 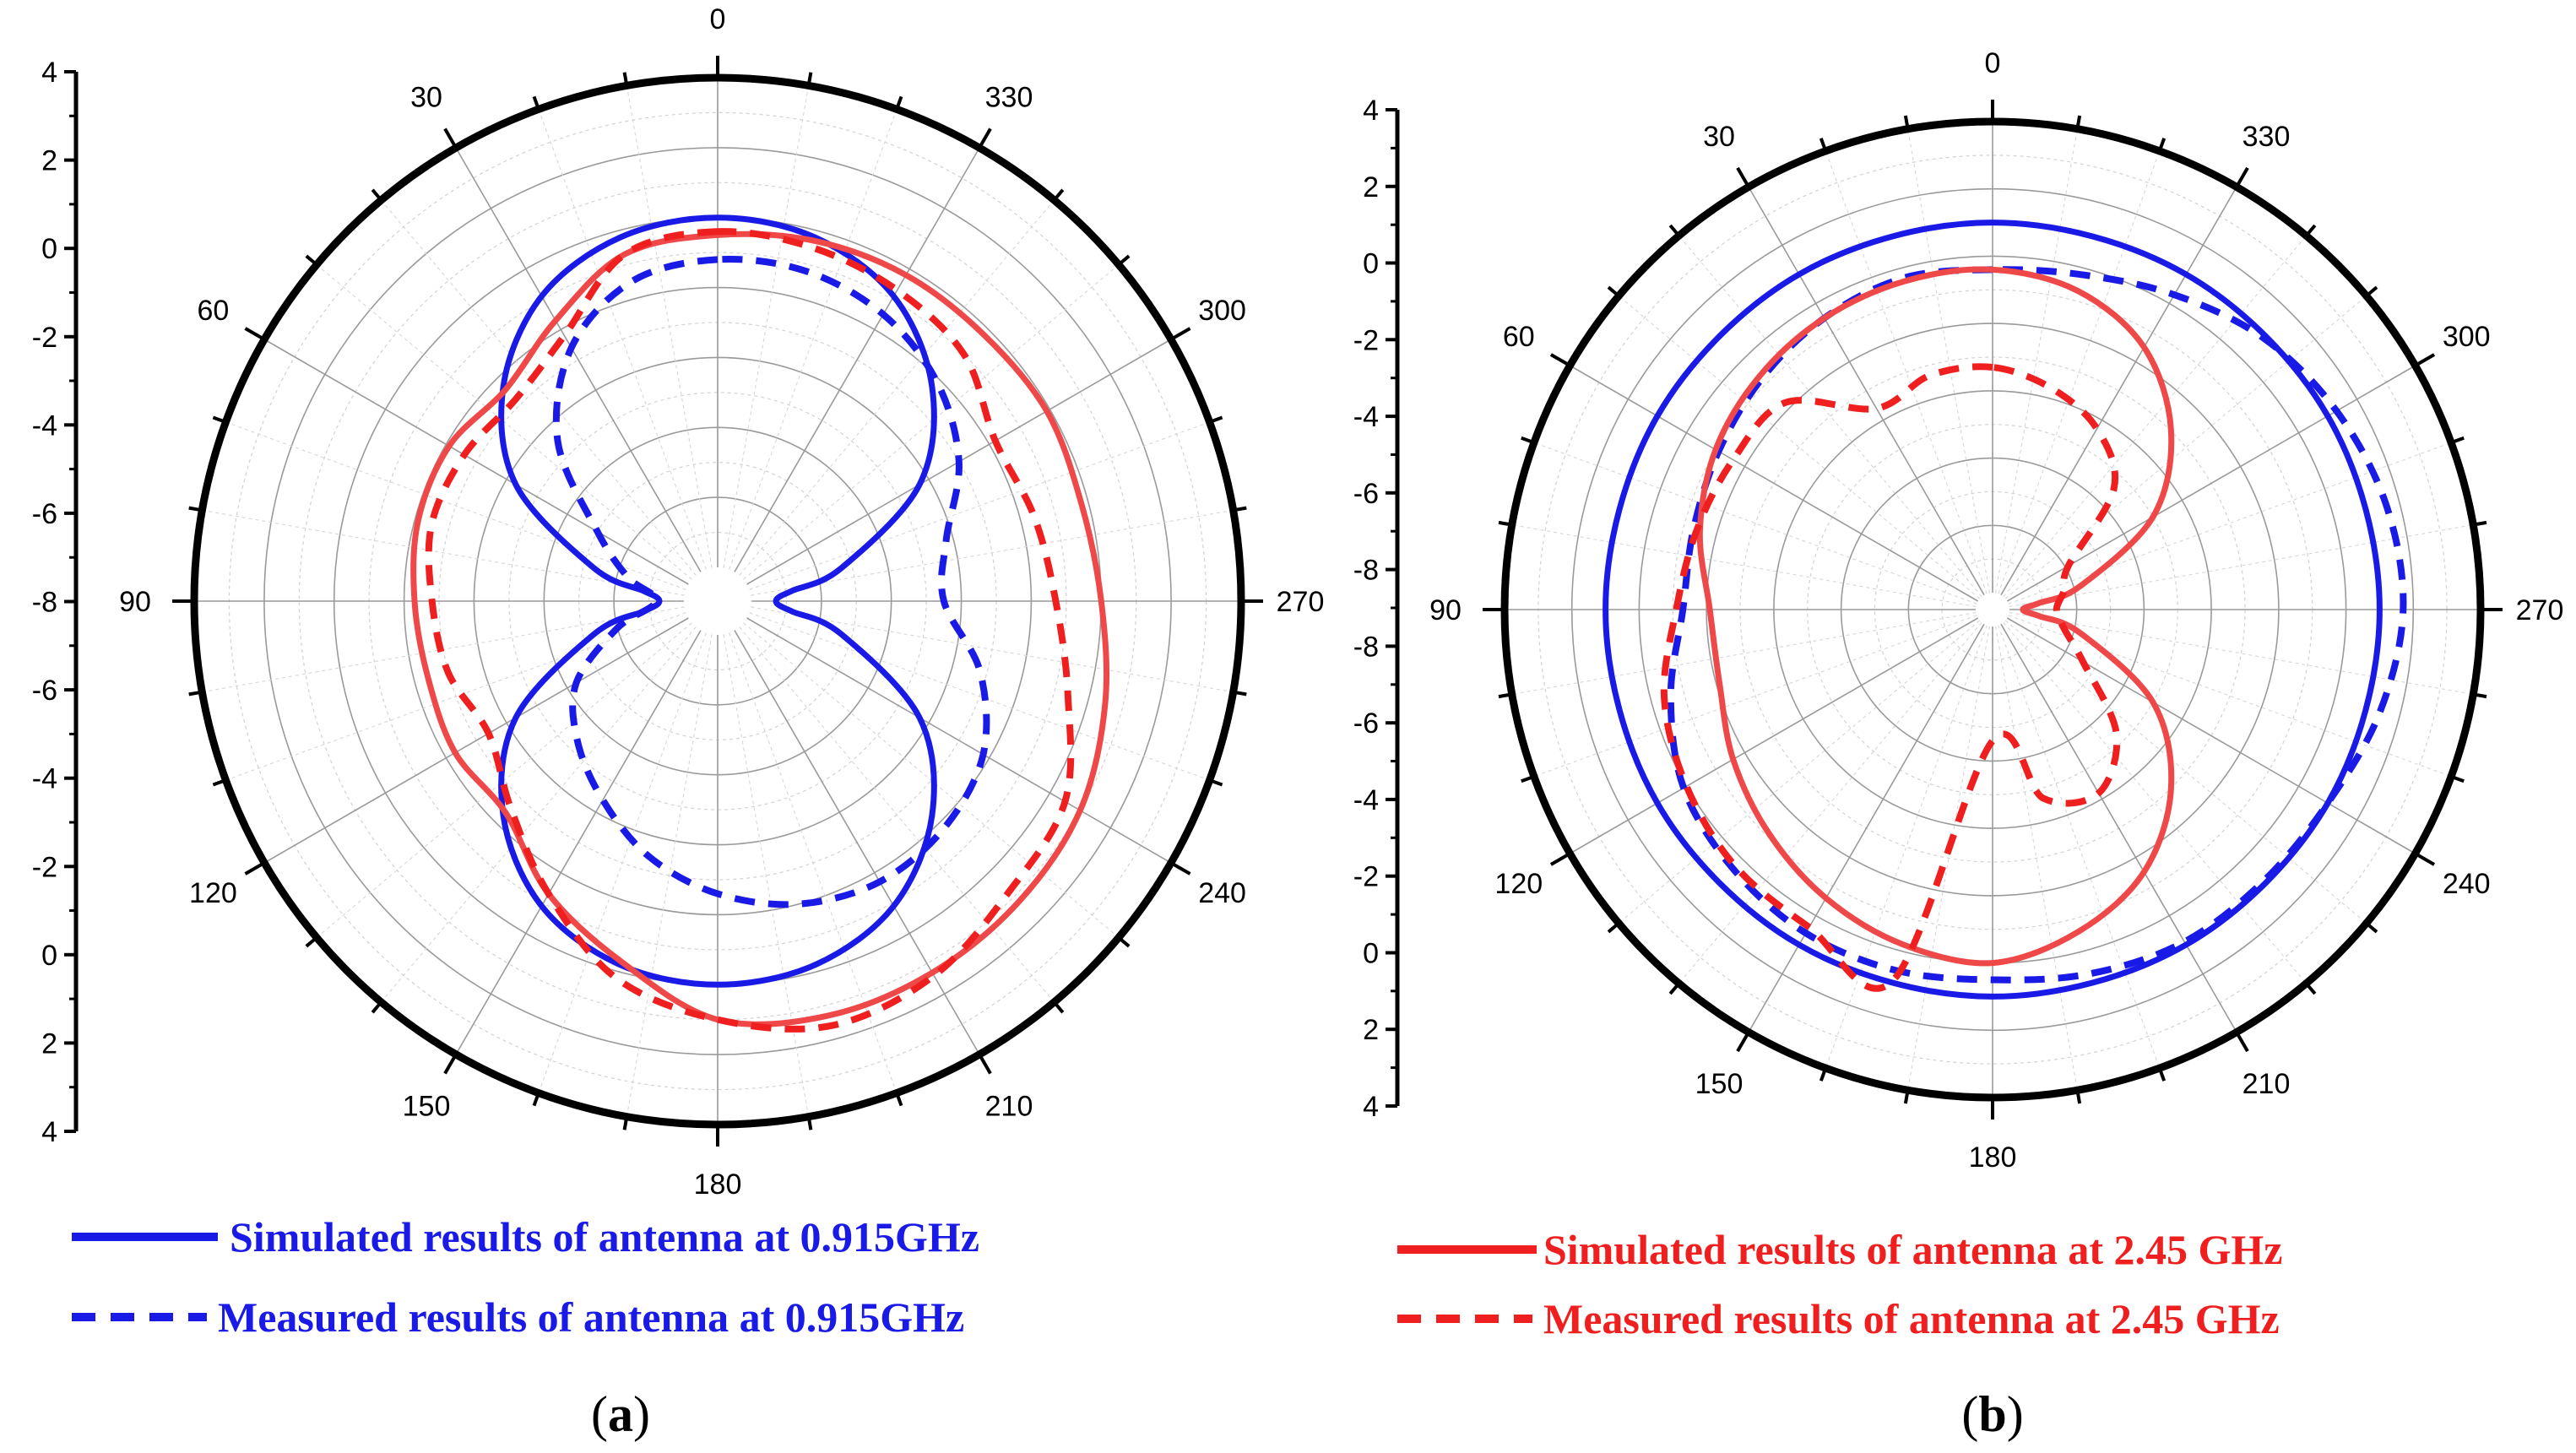 I want to click on angle-label: 90, so click(x=1446, y=610).